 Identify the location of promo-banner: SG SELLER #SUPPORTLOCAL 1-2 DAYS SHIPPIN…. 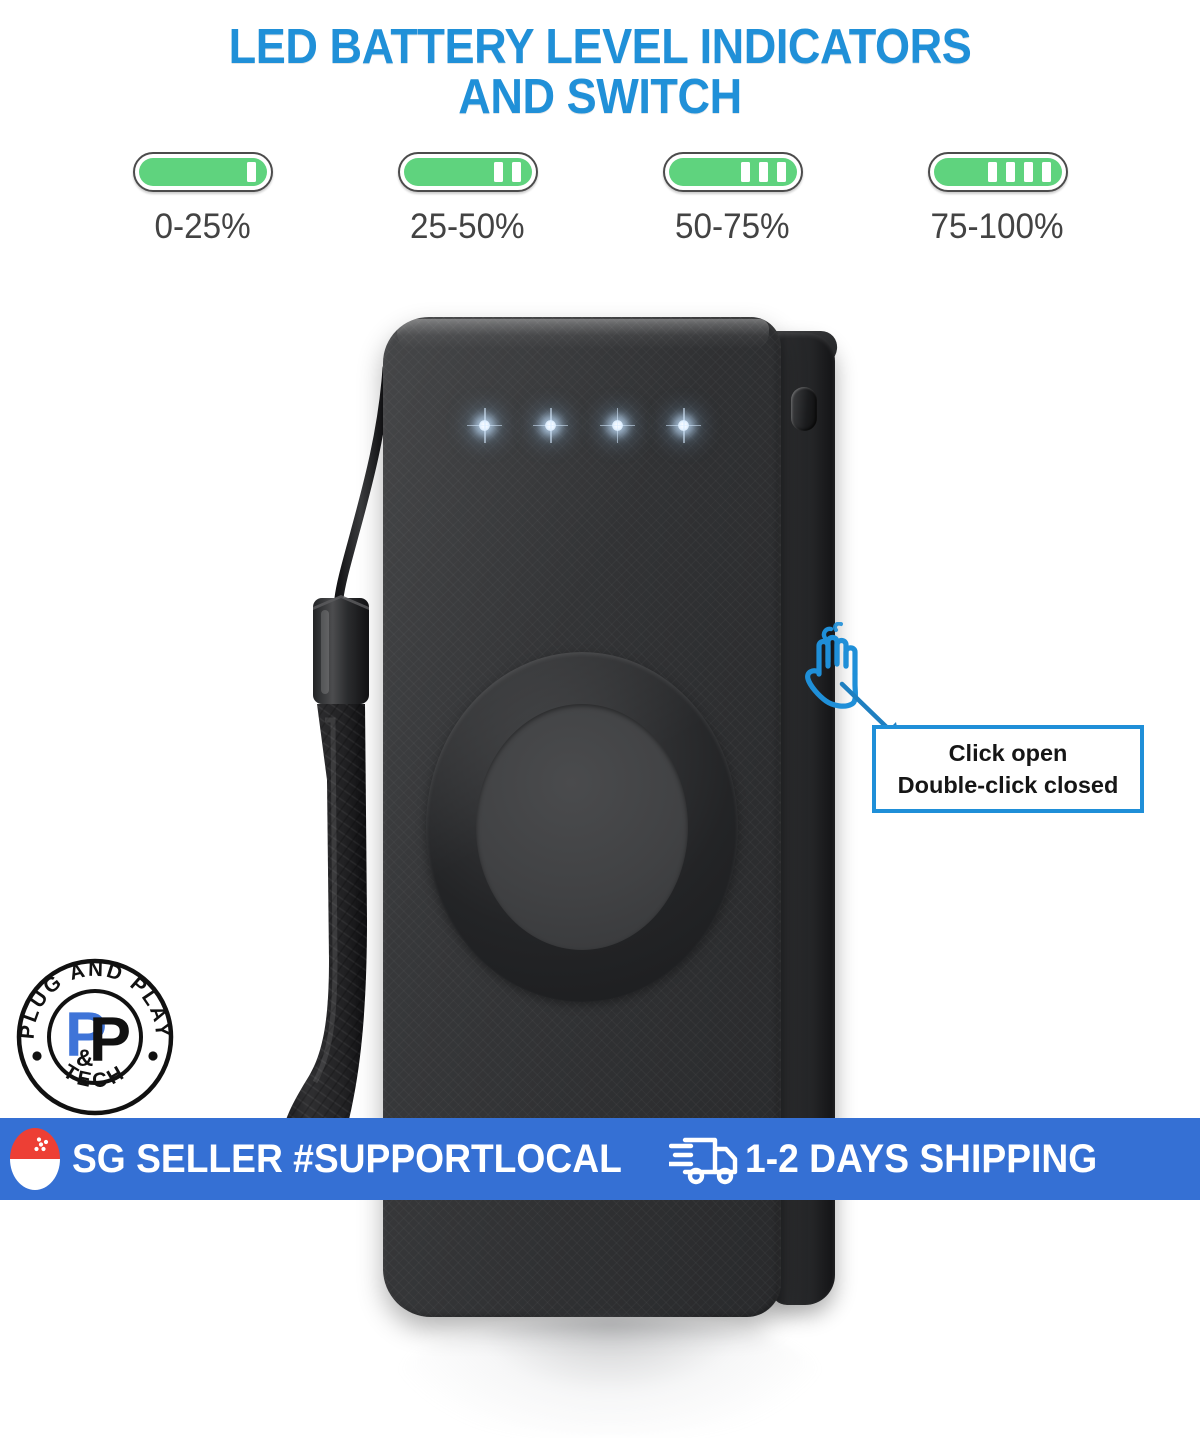
(600, 1159).